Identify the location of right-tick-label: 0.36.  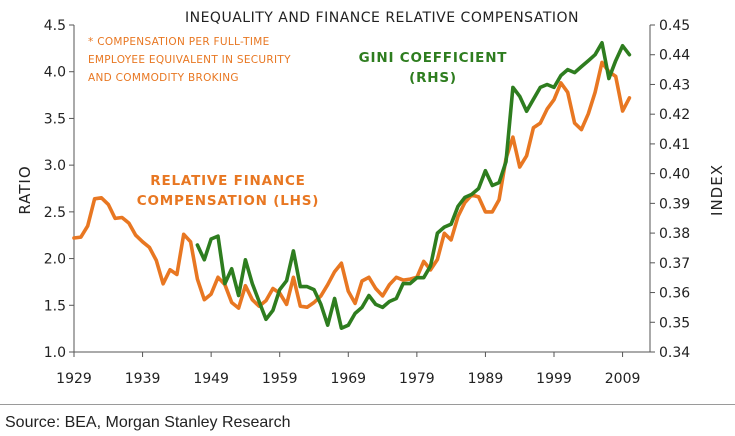
(674, 294).